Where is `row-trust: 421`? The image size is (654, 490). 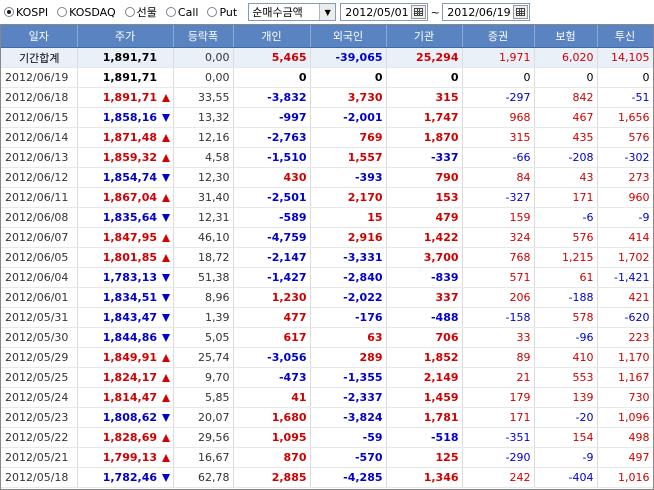
row-trust: 421 is located at coordinates (625, 297).